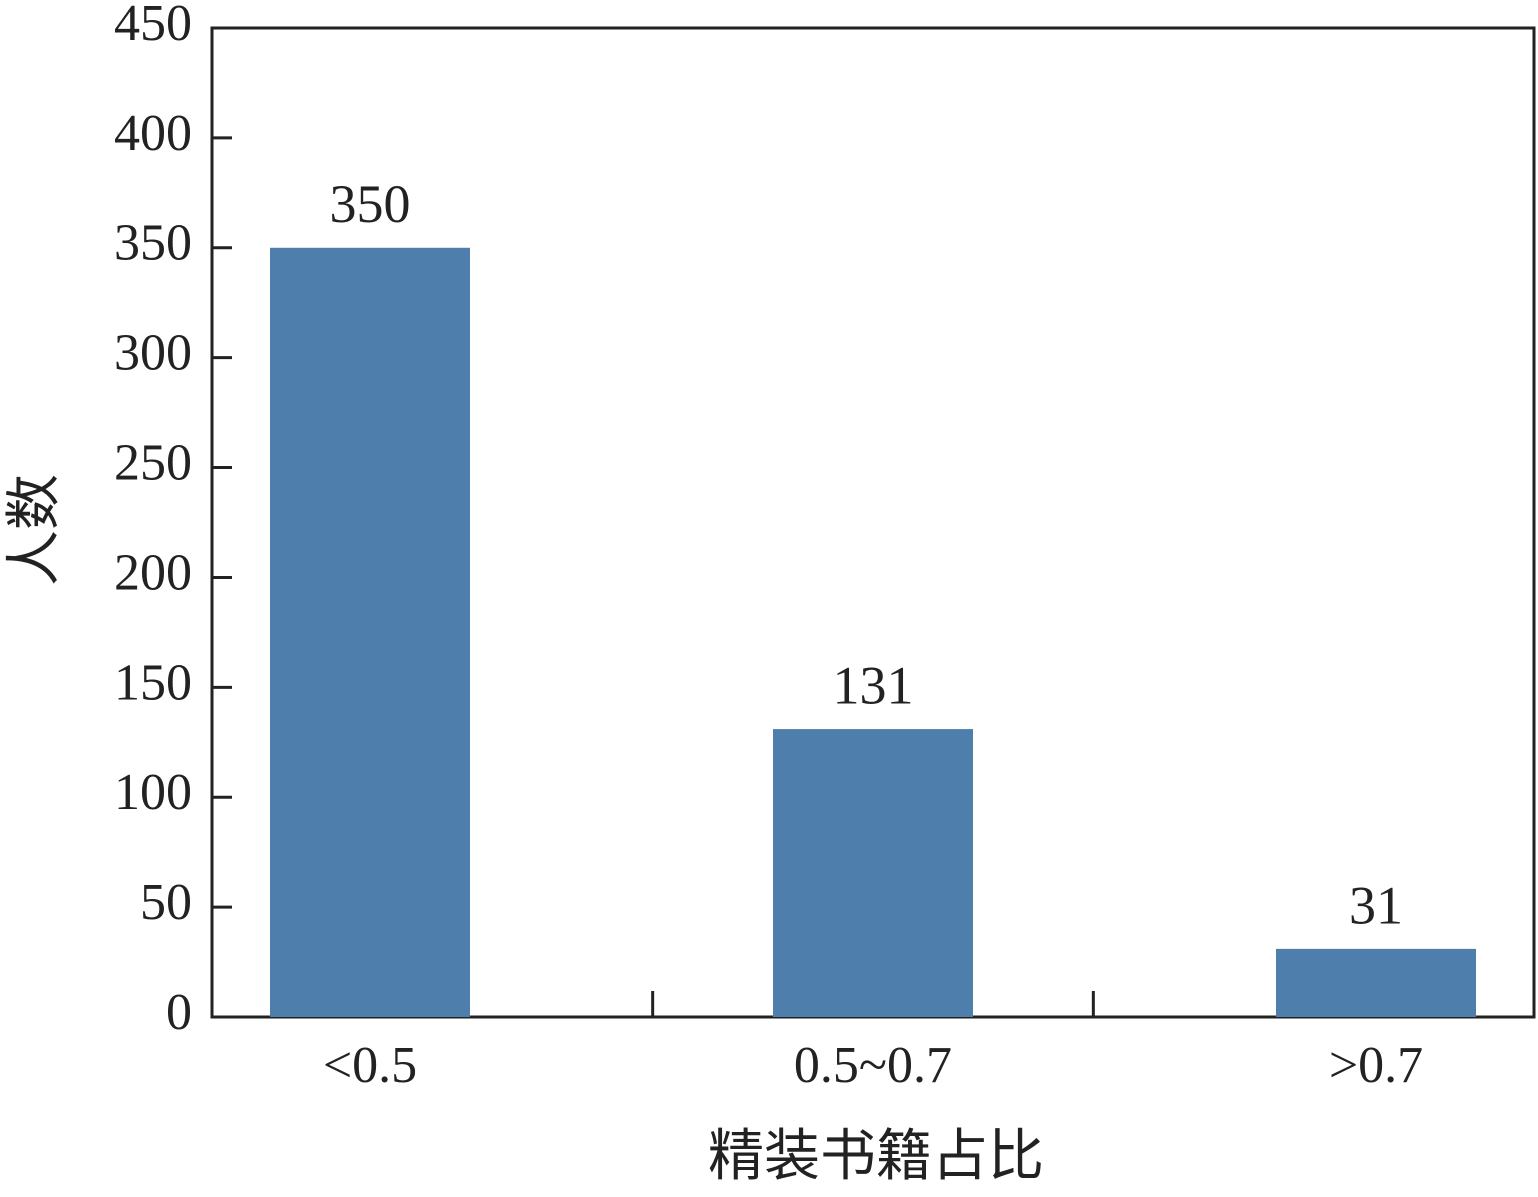 The height and width of the screenshot is (1197, 1538). What do you see at coordinates (153, 353) in the screenshot?
I see `y-tick-label: 300` at bounding box center [153, 353].